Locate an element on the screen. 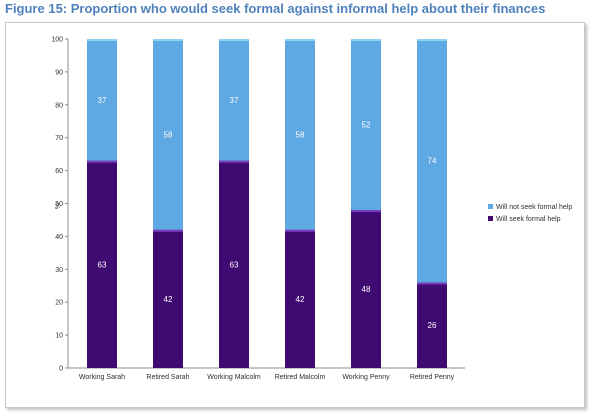  x-tick-label: Working Penny is located at coordinates (366, 377).